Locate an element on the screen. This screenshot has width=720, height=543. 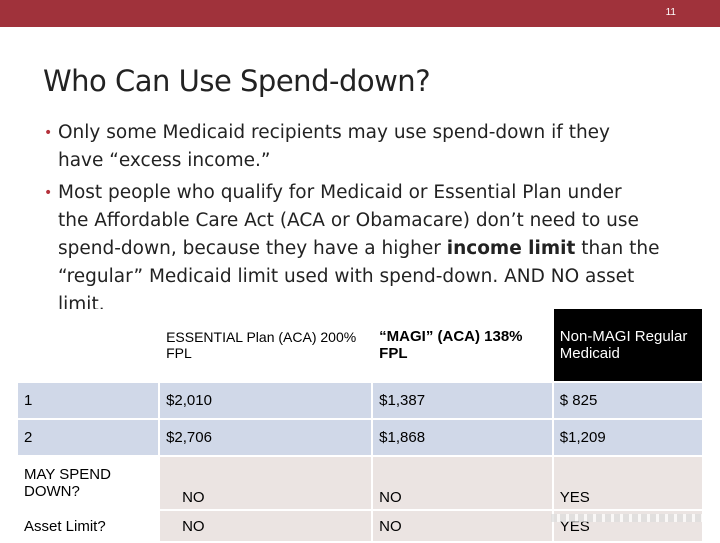
table-cell: $ 825 is located at coordinates (627, 400).